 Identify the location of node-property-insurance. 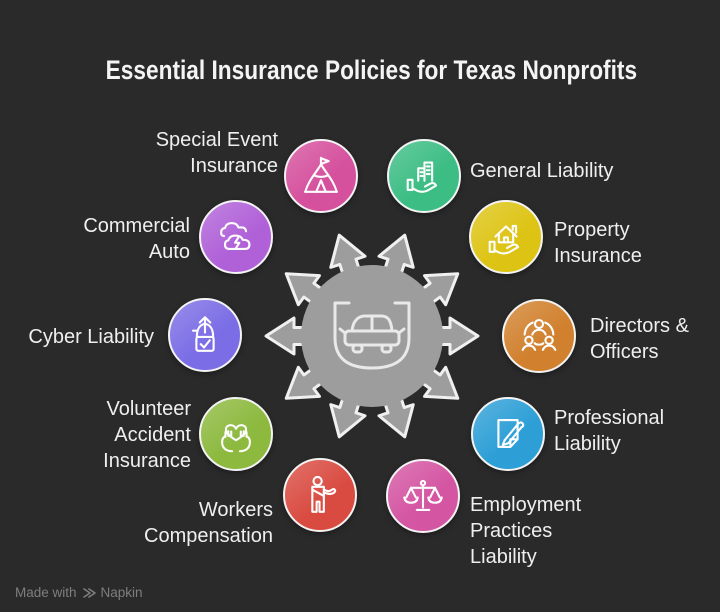
(506, 237).